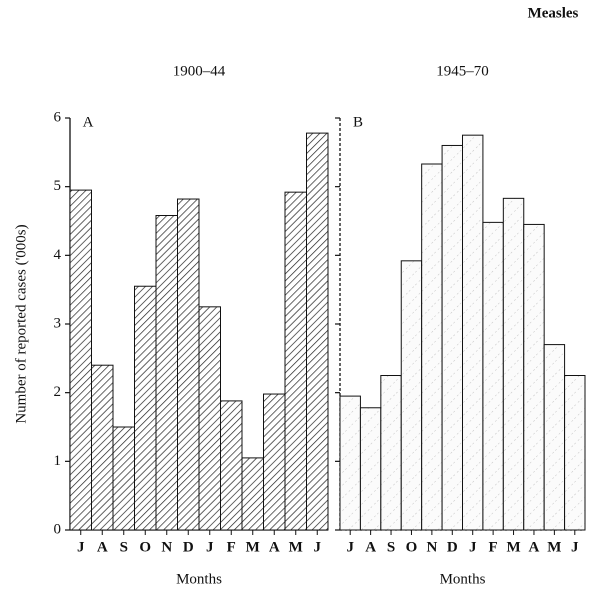 This screenshot has width=593, height=598. Describe the element at coordinates (58, 323) in the screenshot. I see `y-tick-label: 3` at that location.